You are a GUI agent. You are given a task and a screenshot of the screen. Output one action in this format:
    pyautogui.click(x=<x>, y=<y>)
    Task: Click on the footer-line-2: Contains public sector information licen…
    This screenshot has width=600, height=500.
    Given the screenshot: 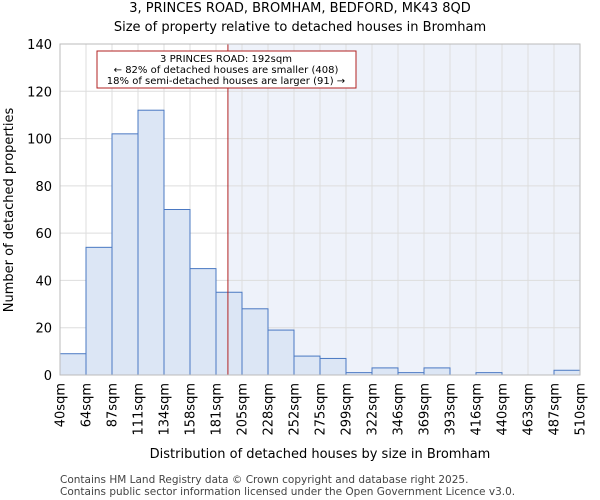 What is the action you would take?
    pyautogui.click(x=287, y=492)
    